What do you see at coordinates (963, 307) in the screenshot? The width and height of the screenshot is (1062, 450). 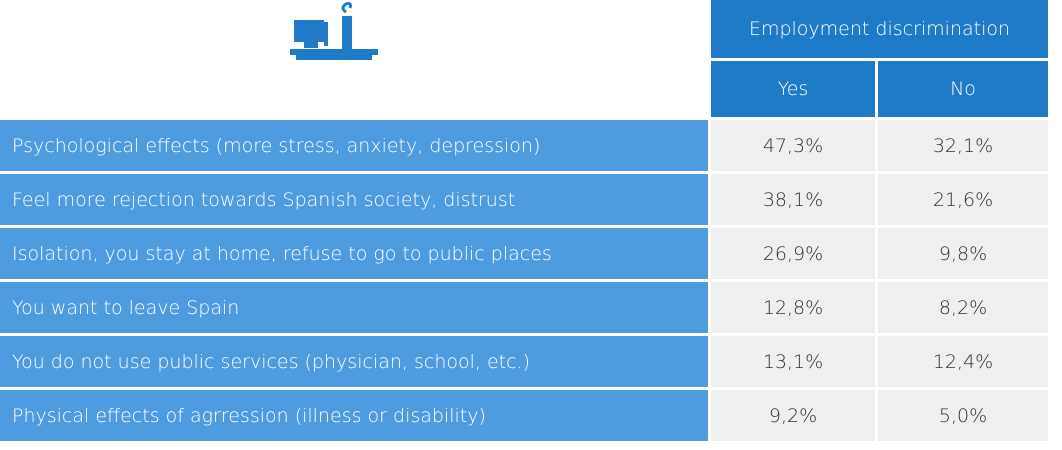 I see `value-cell: 8,2%` at bounding box center [963, 307].